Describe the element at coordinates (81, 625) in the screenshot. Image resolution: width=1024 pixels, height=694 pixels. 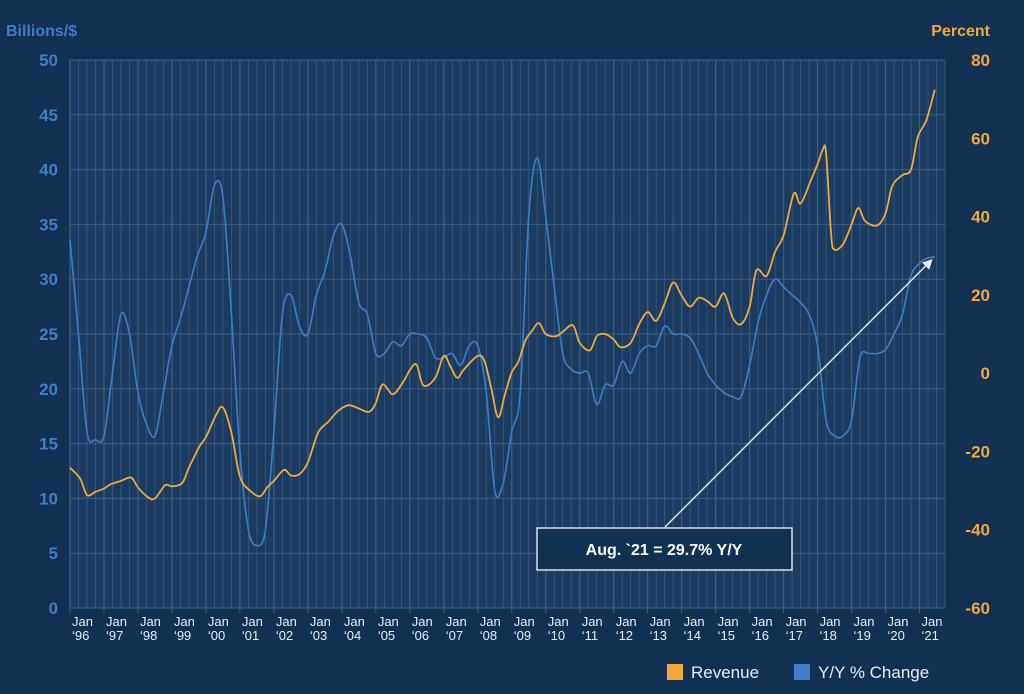
I see `x-tick: Jan‘96` at that location.